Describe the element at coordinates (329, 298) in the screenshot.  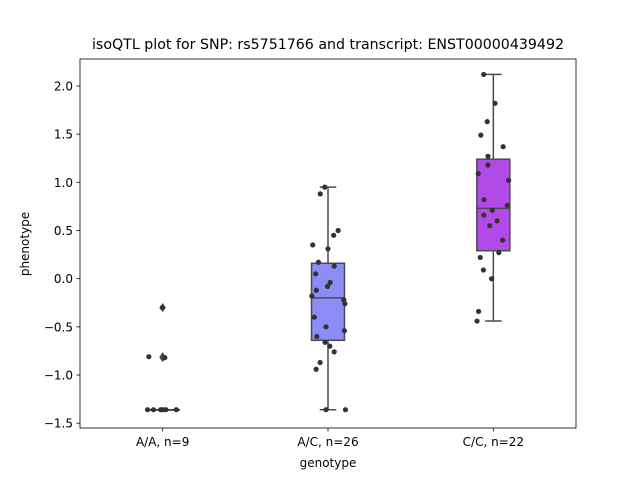
I see `box-group-a-c` at that location.